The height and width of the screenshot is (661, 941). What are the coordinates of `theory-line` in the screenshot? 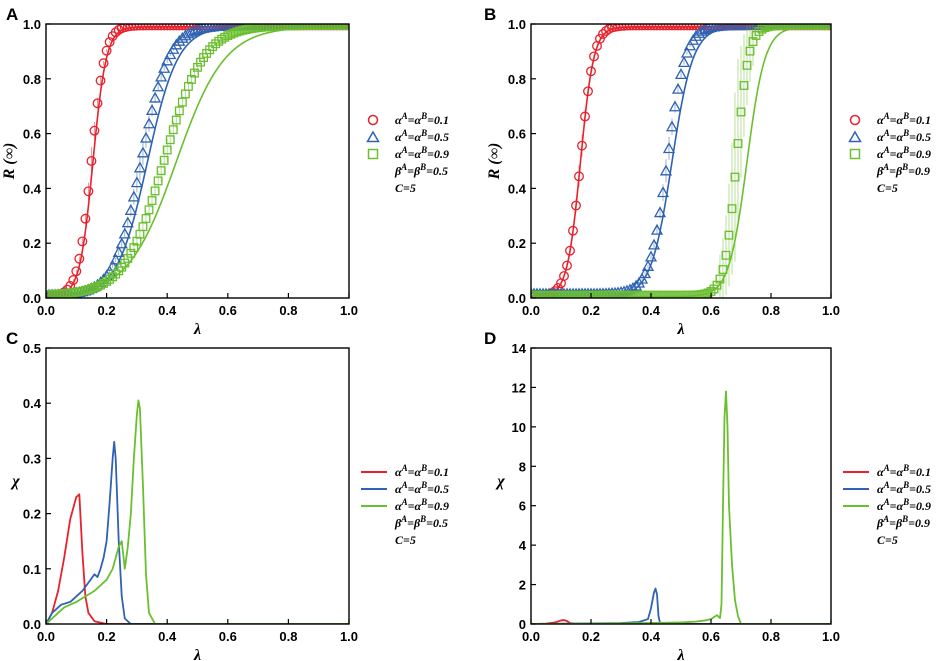 It's located at (681, 161).